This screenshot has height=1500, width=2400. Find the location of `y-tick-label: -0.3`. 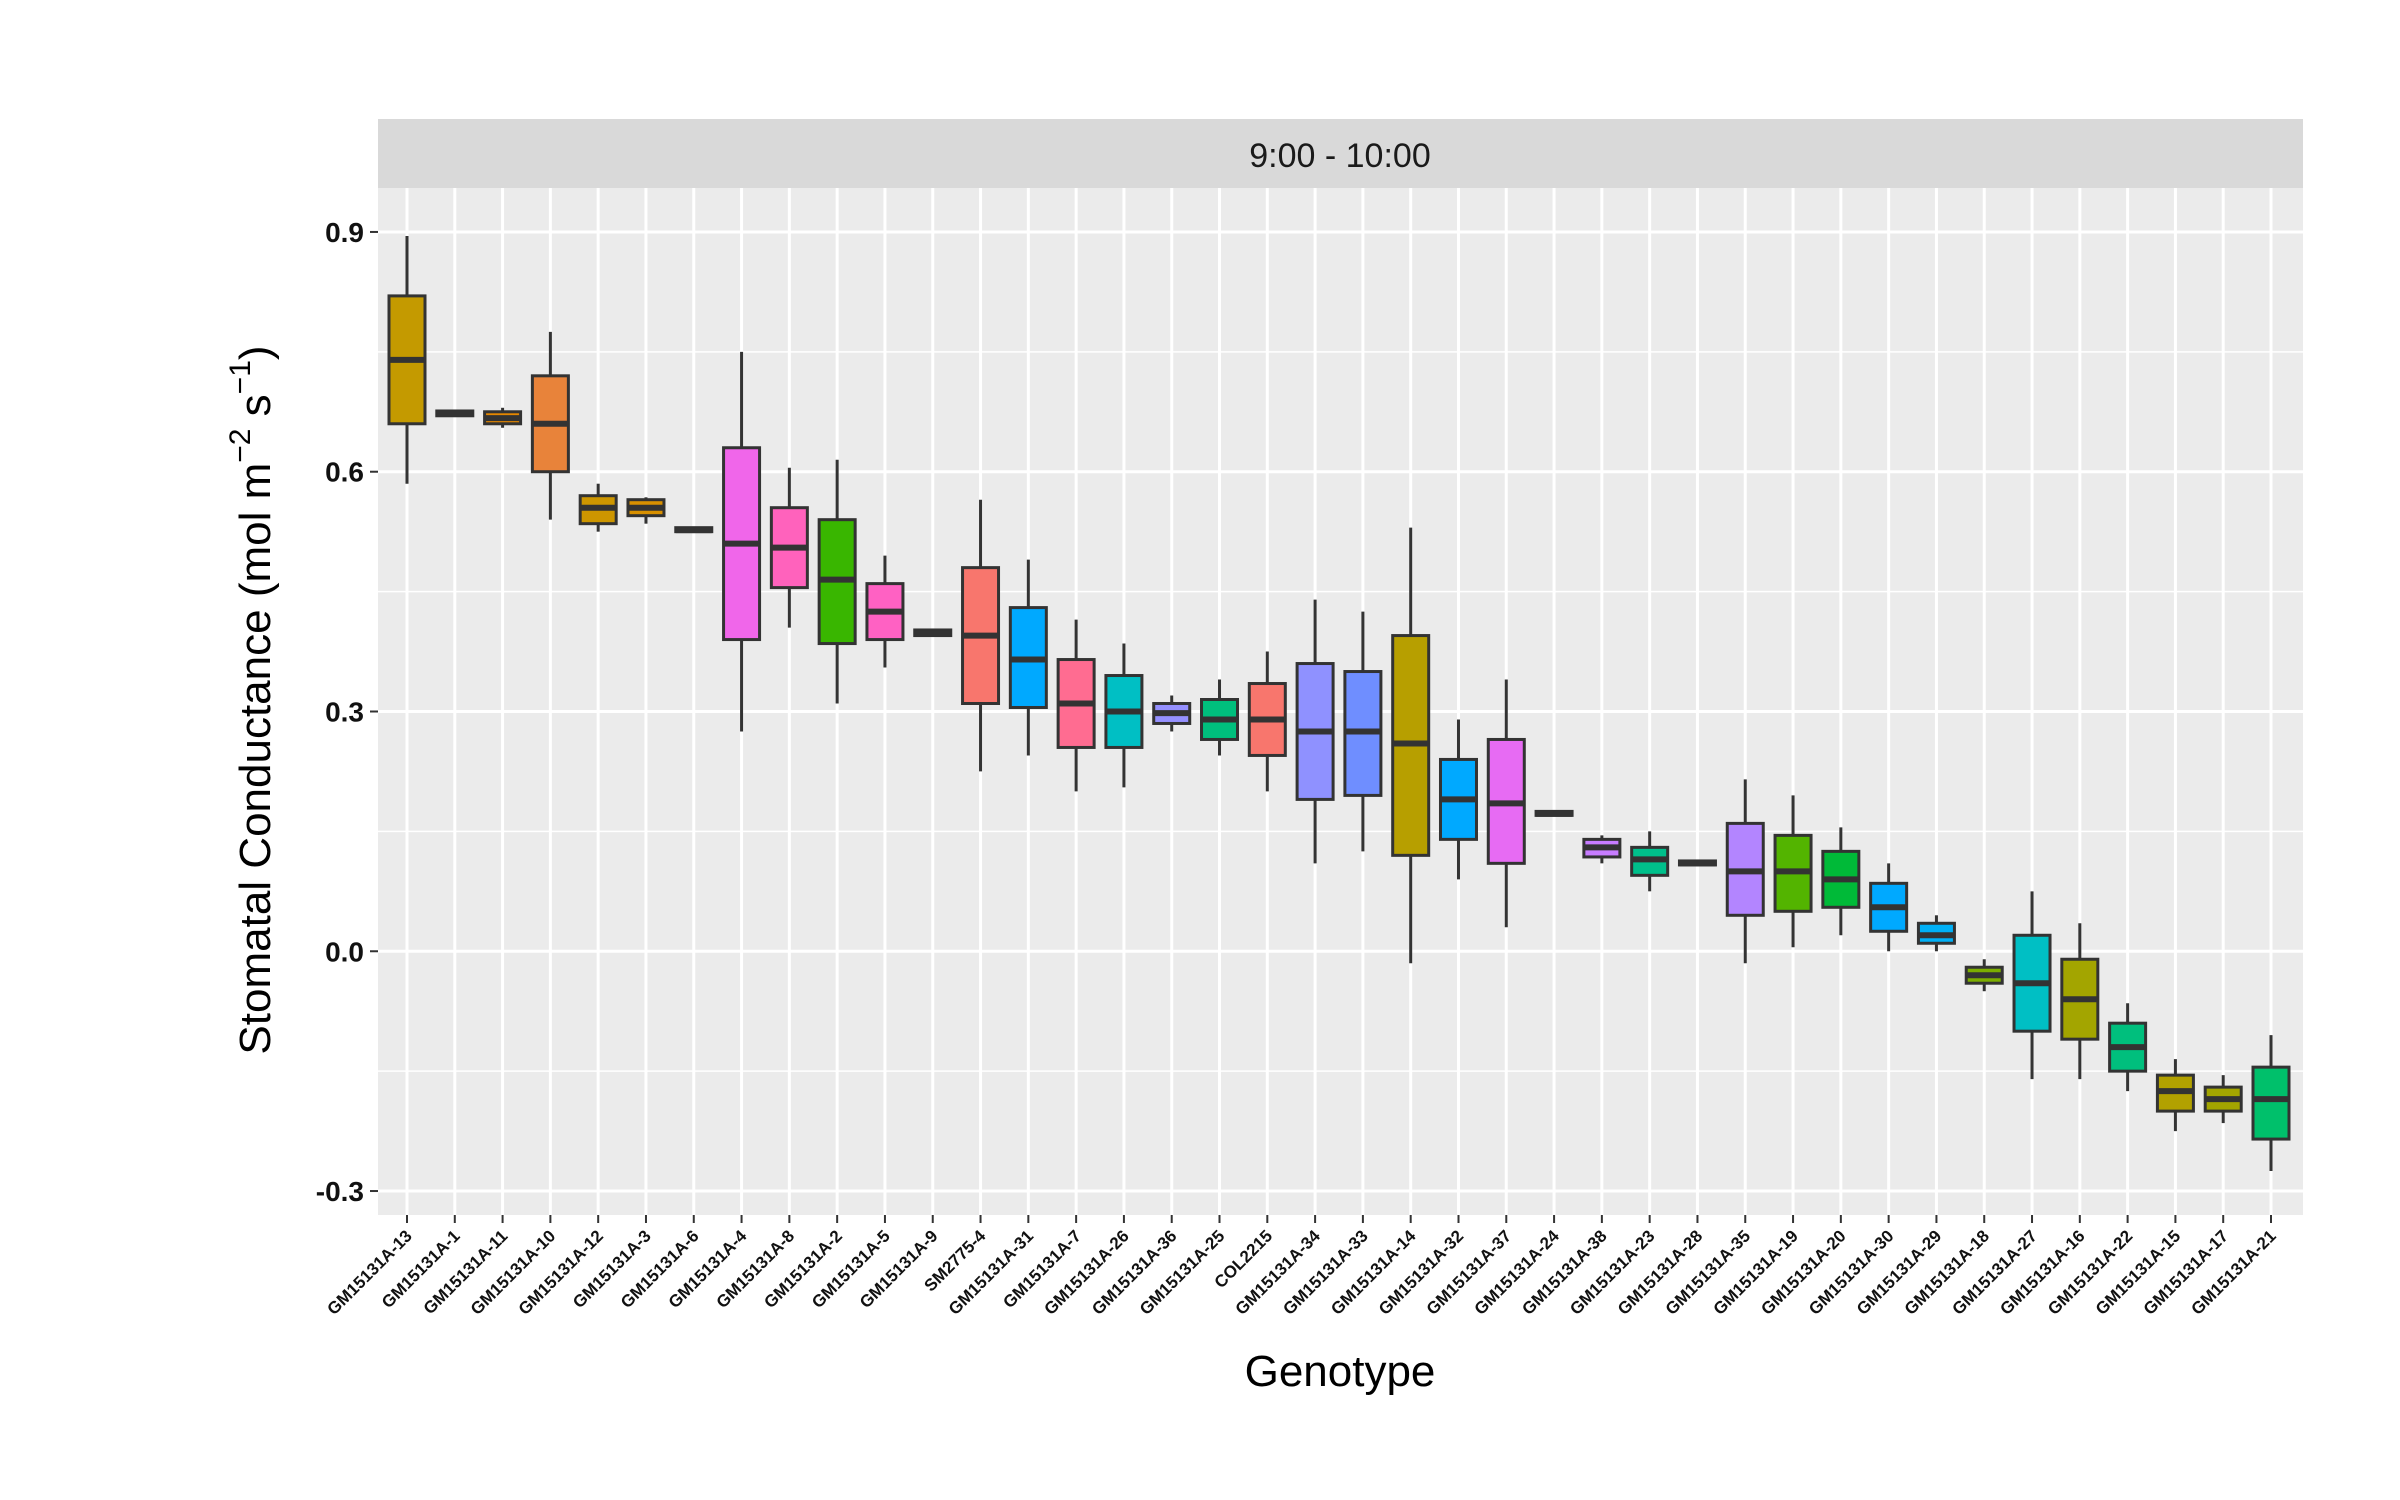

y-tick-label: -0.3 is located at coordinates (340, 1191).